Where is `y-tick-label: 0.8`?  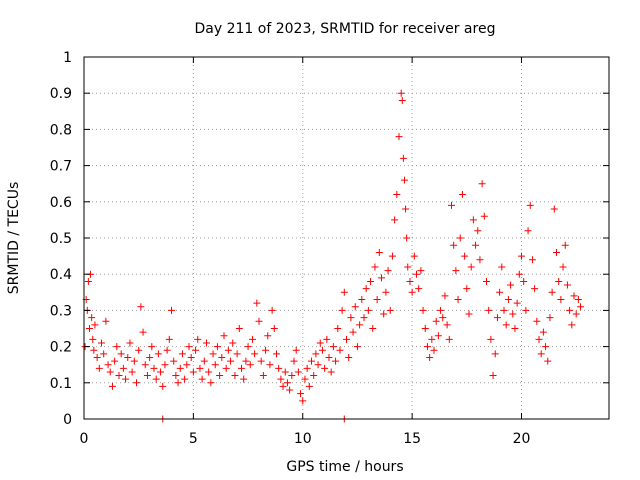 y-tick-label: 0.8 is located at coordinates (61, 130).